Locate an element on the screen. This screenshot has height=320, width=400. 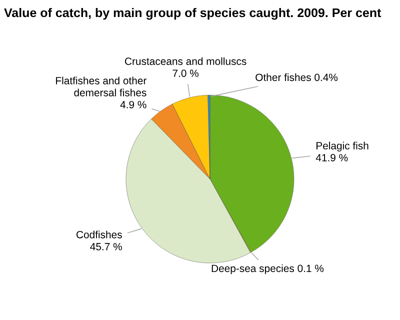
slice-label: Crustaceans and molluscs is located at coordinates (185, 61).